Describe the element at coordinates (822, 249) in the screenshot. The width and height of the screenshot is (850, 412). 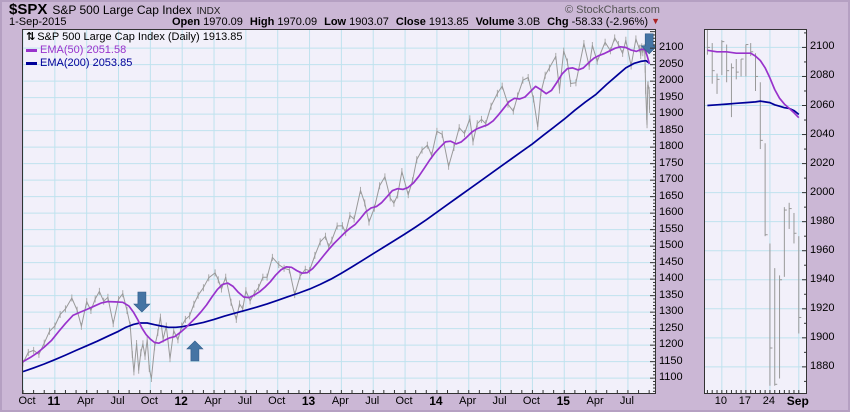
I see `inset-y-axis-label: 1960` at that location.